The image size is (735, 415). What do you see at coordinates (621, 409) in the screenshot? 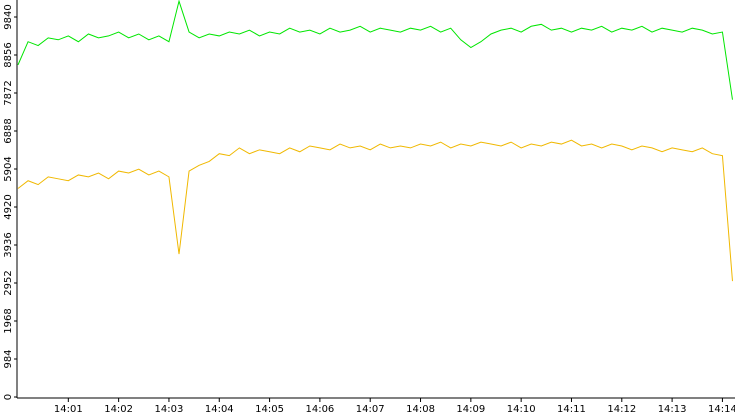
I see `x-tick-label: 14:12` at bounding box center [621, 409].